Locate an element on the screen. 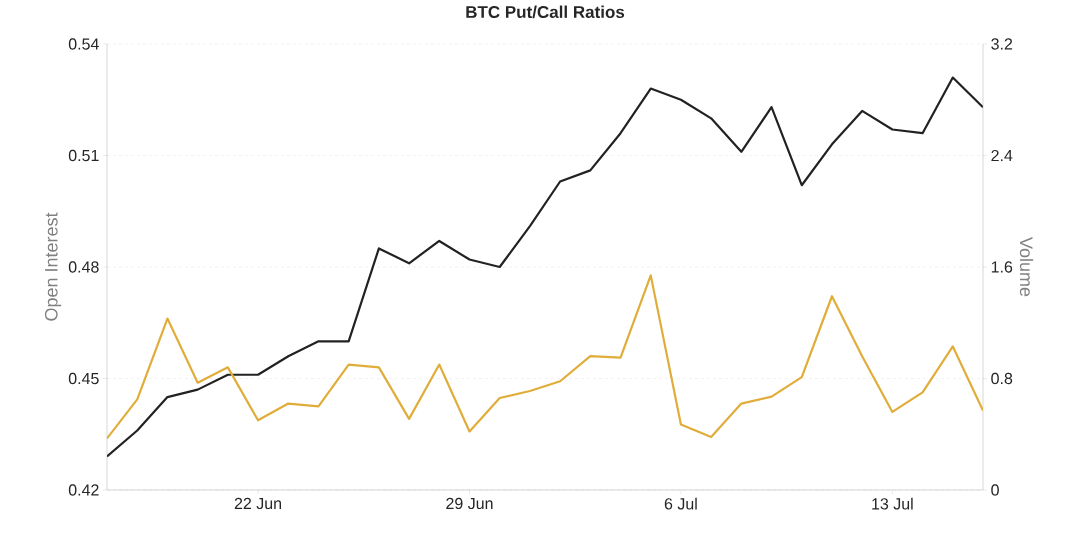 The height and width of the screenshot is (543, 1080). y2-tick-label: 2.4 is located at coordinates (1002, 155).